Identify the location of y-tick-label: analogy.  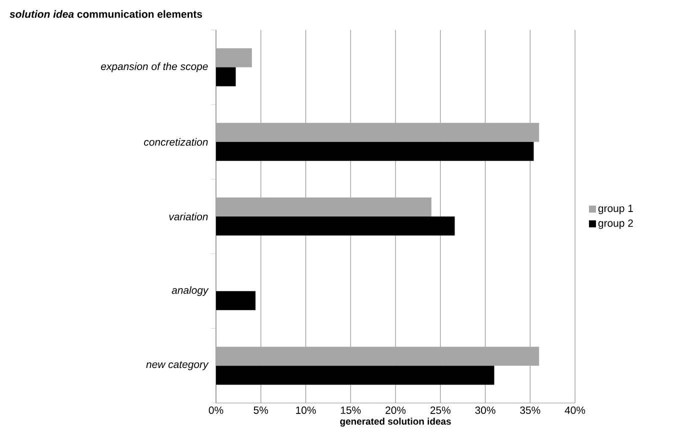
(190, 291).